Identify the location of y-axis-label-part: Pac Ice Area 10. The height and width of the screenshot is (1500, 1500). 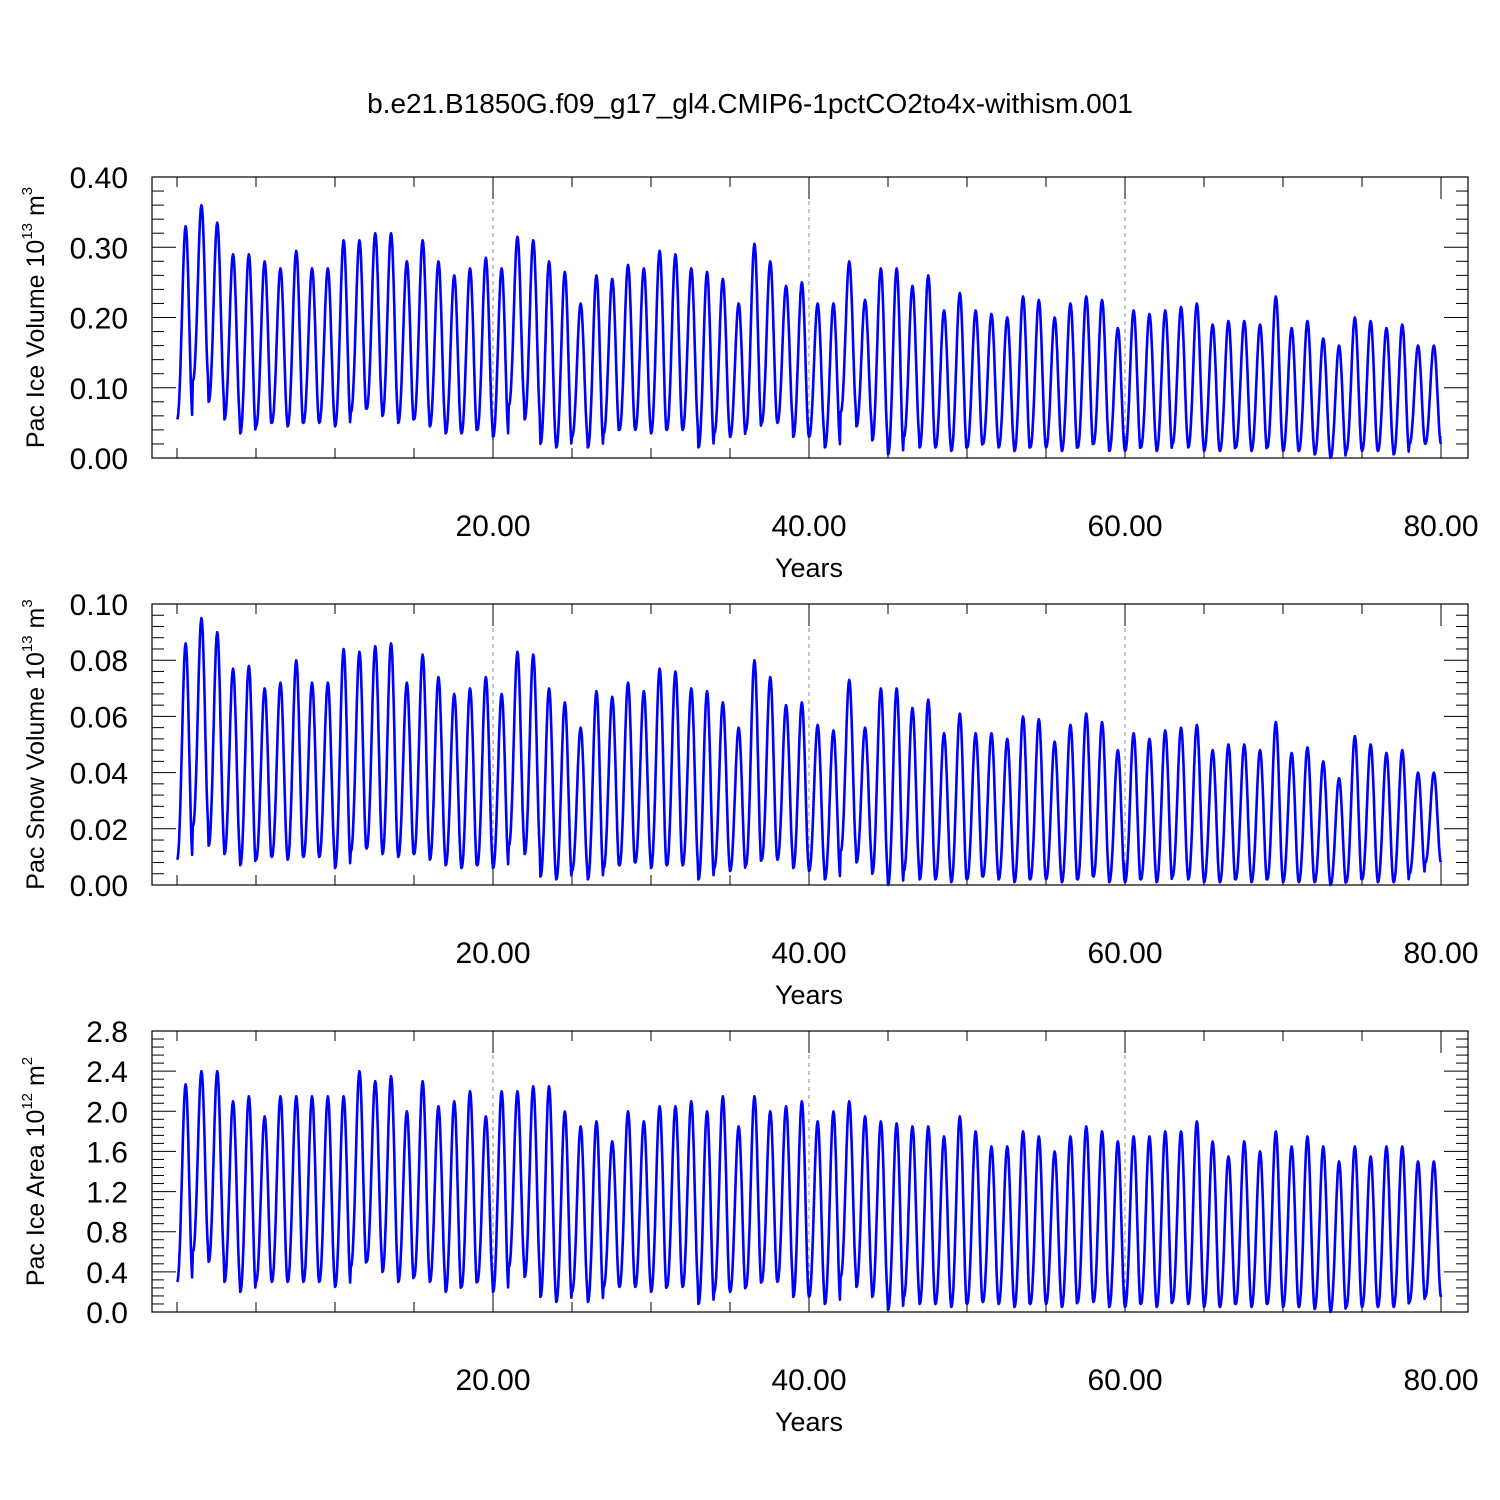
(36, 1198).